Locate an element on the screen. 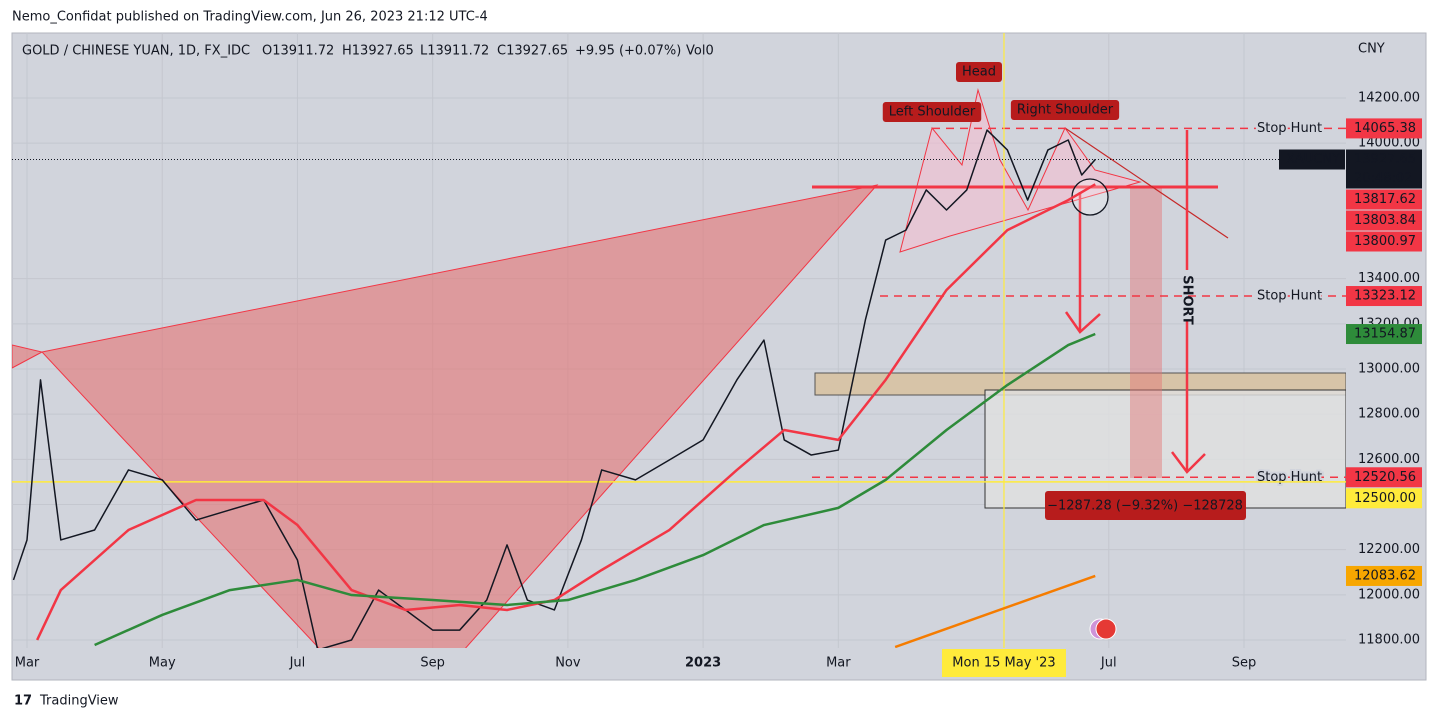  left_shoulder-box is located at coordinates (932, 112).